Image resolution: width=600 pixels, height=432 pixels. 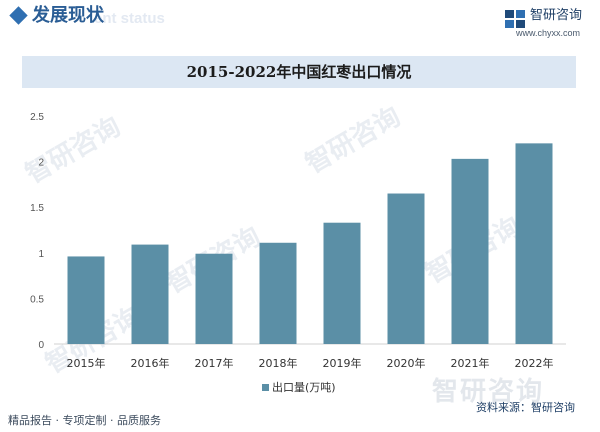 I want to click on legend-swatch, so click(x=265, y=387).